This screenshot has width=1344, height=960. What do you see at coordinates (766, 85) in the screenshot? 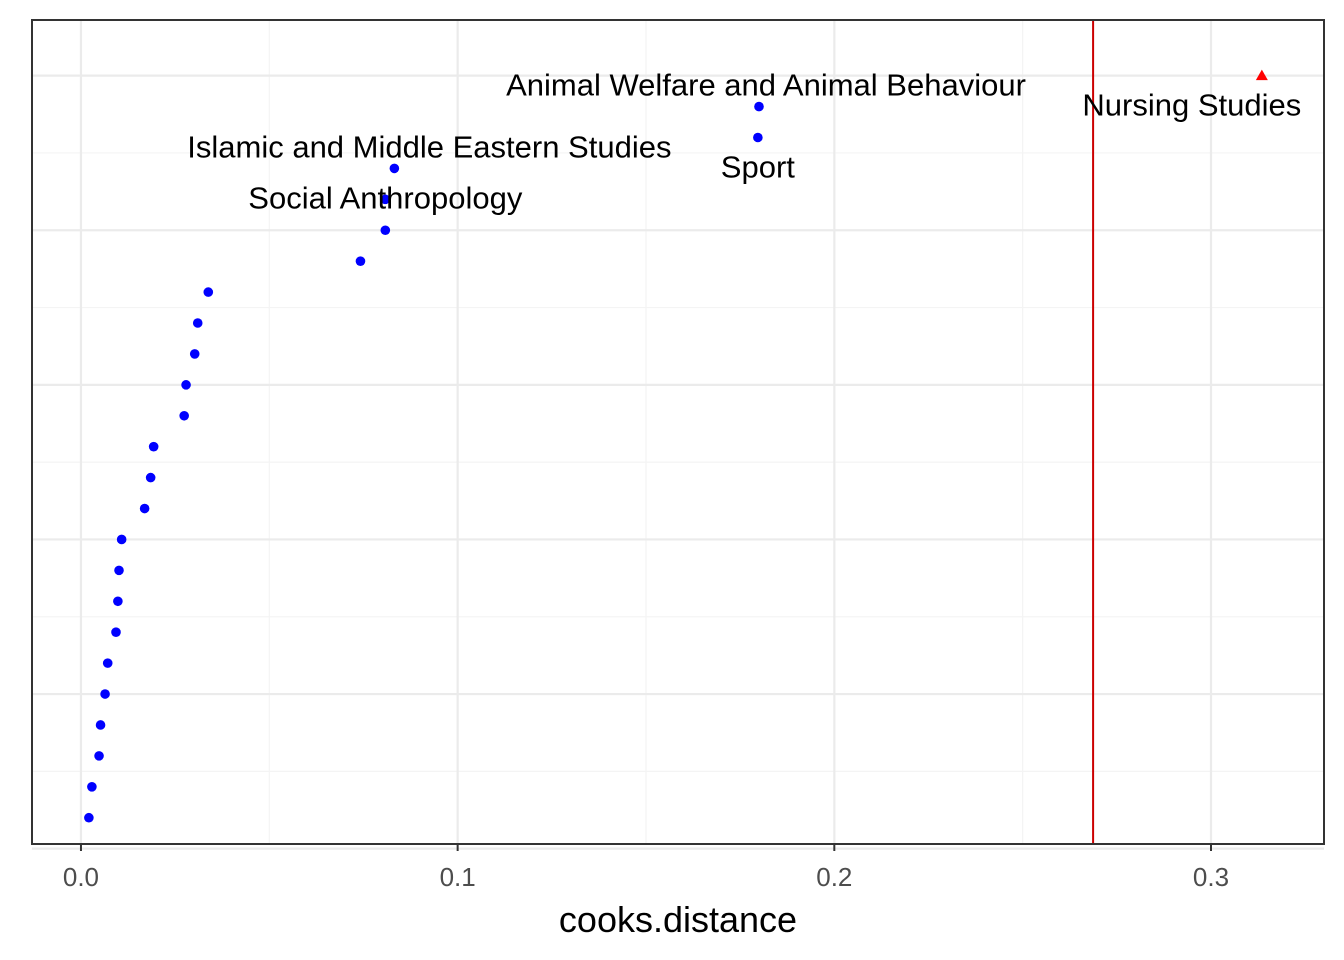
I see `point-label: Animal Welfare and Animal Behaviour` at bounding box center [766, 85].